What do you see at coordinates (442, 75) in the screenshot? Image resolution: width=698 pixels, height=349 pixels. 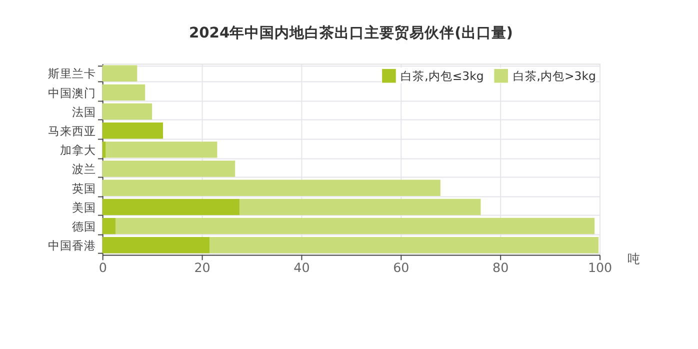 I see `legend-label: 白茶,内包≤3kg` at bounding box center [442, 75].